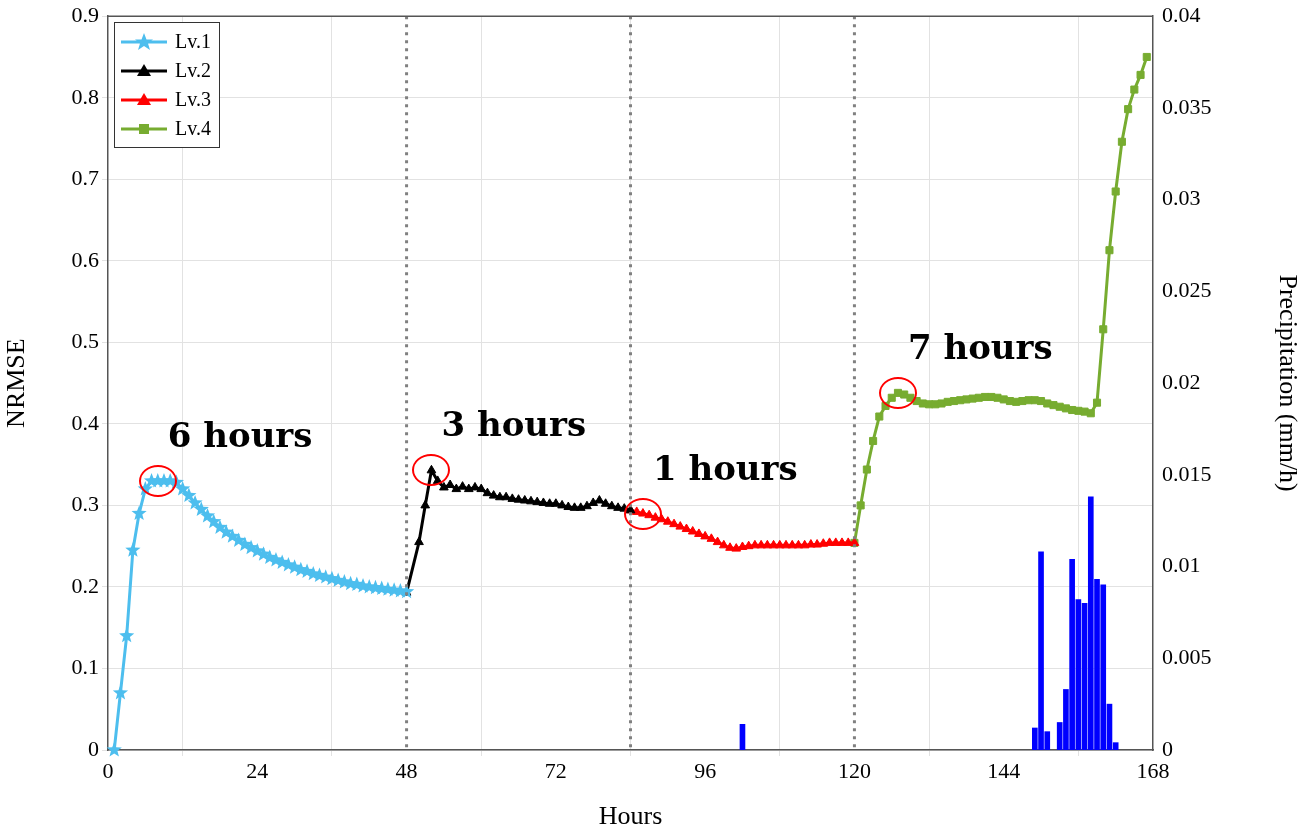 This screenshot has width=1304, height=835. I want to click on x-tick-label: 144, so click(1004, 770).